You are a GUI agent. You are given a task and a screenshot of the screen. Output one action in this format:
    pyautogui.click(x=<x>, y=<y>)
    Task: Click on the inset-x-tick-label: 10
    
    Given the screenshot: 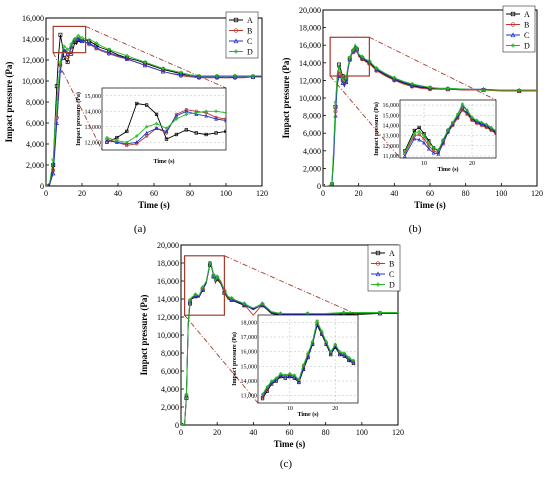 What is the action you would take?
    pyautogui.click(x=424, y=164)
    